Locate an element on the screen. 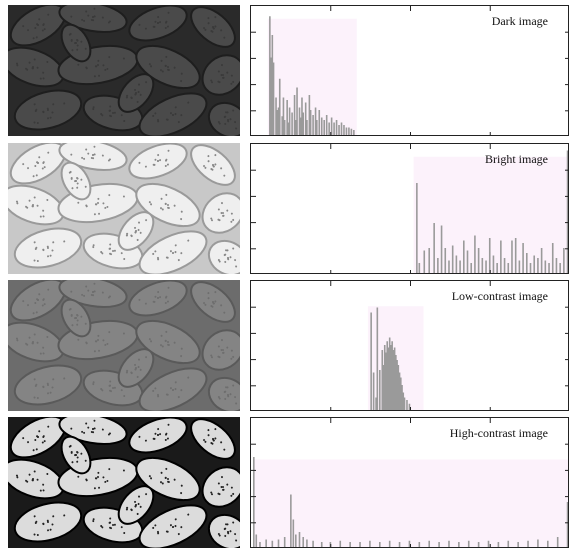 This screenshot has width=569, height=554. low-contrast-histogram: Low-contrast image is located at coordinates (409, 345).